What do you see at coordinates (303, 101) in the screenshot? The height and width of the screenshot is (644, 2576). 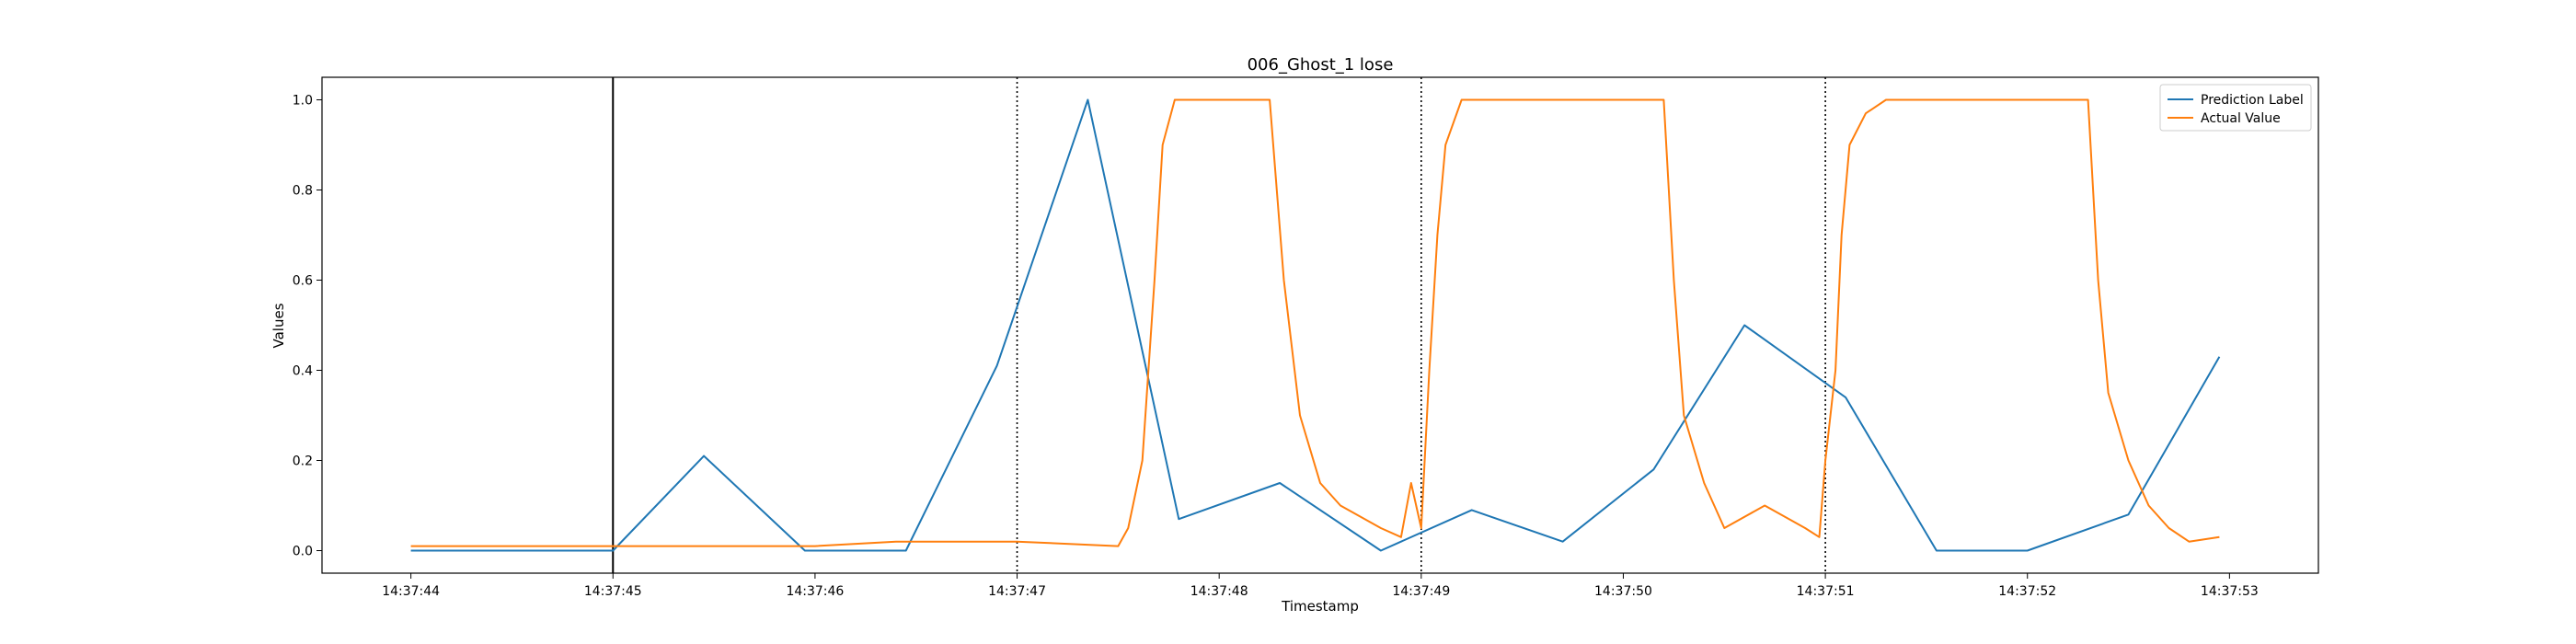 I see `y-tick-label: 1.0` at bounding box center [303, 101].